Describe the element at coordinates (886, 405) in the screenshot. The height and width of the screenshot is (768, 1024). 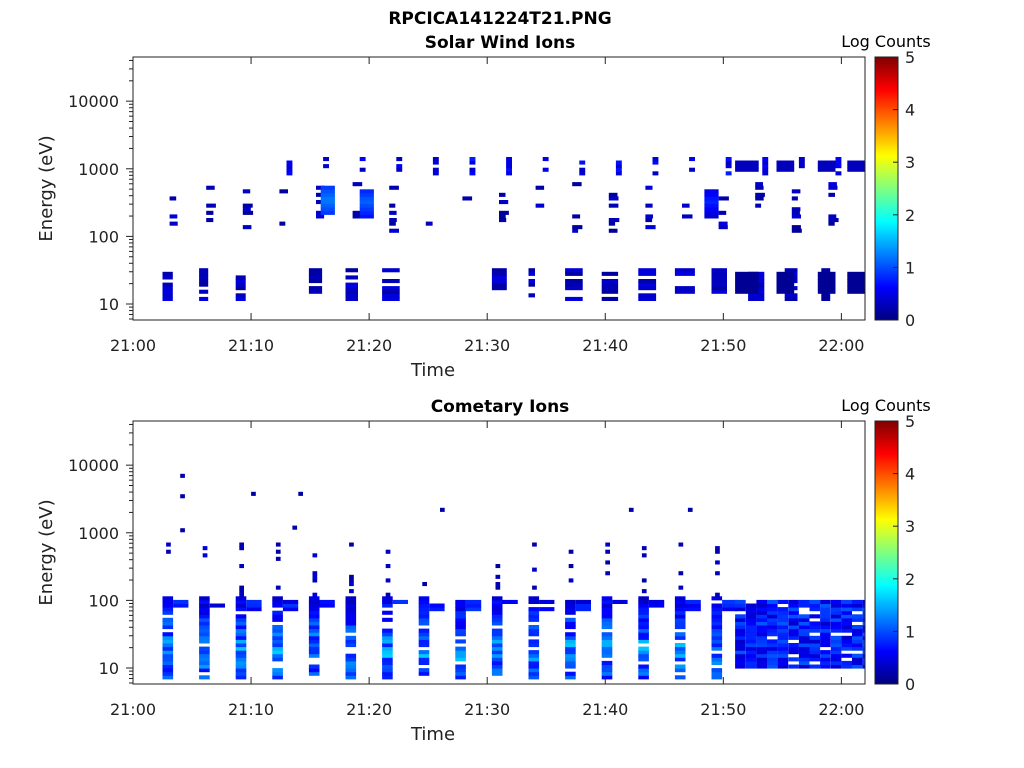
I see `colorbar-label: Log Counts` at that location.